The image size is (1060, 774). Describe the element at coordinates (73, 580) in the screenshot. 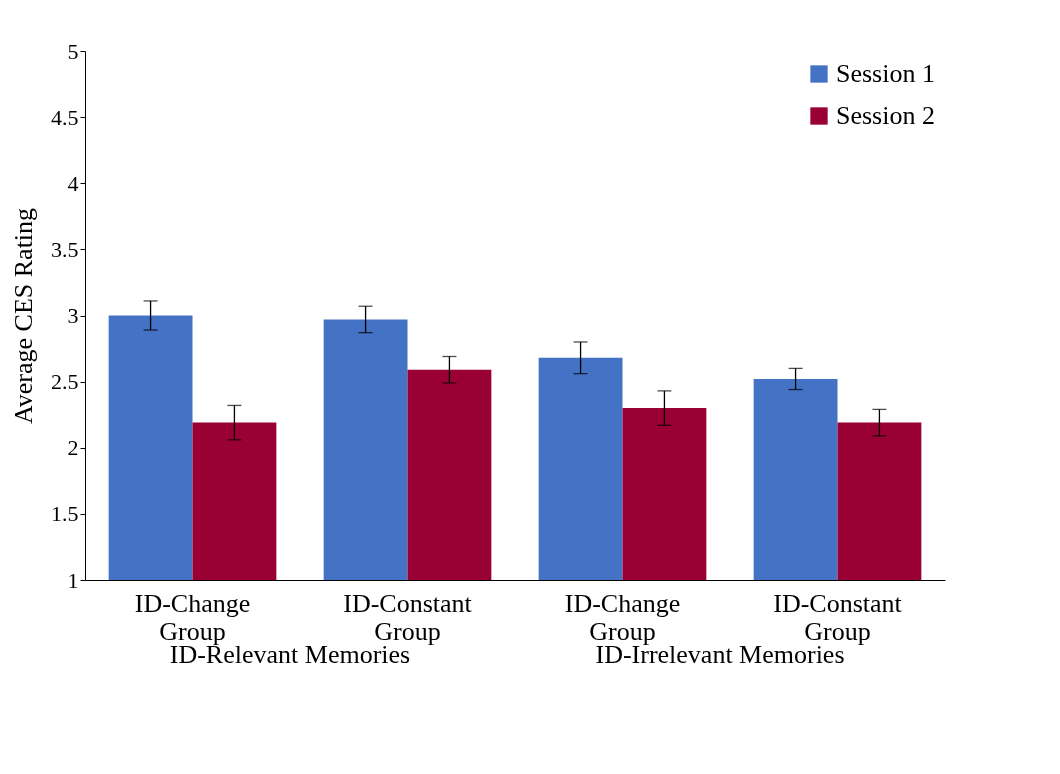

I see `y-tick-label: 1` at that location.